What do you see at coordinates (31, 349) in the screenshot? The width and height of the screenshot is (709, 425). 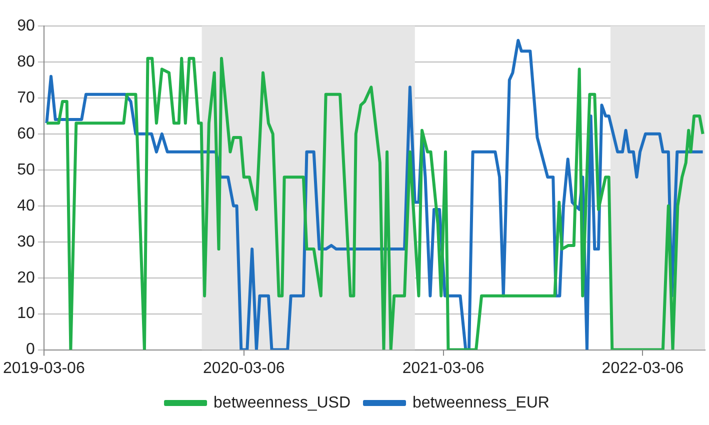 I see `y-tick-label: 0` at bounding box center [31, 349].